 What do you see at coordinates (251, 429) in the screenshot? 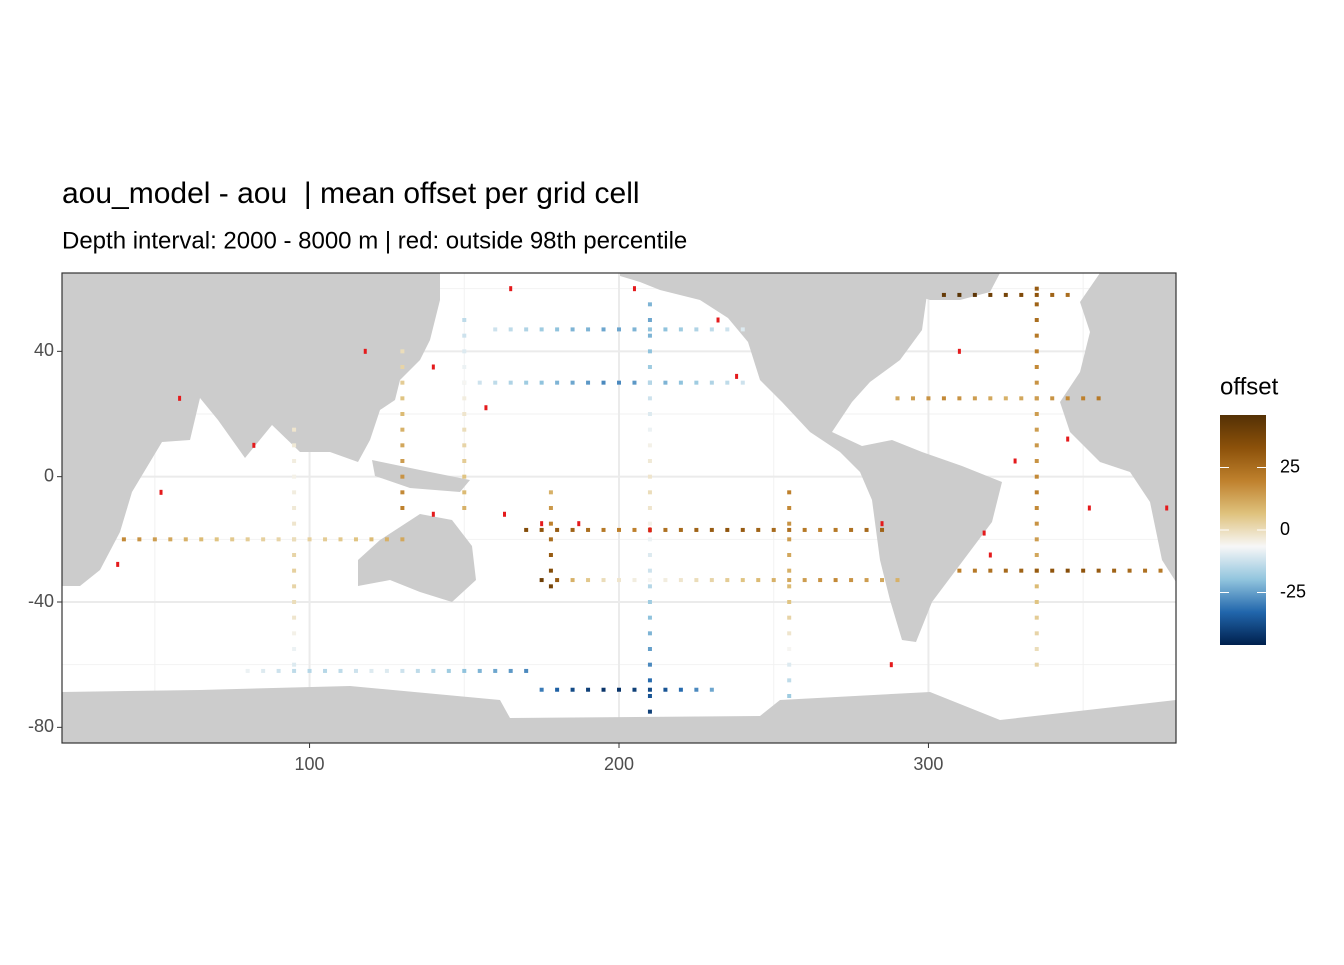
I see `land-eurasia-africa` at bounding box center [251, 429].